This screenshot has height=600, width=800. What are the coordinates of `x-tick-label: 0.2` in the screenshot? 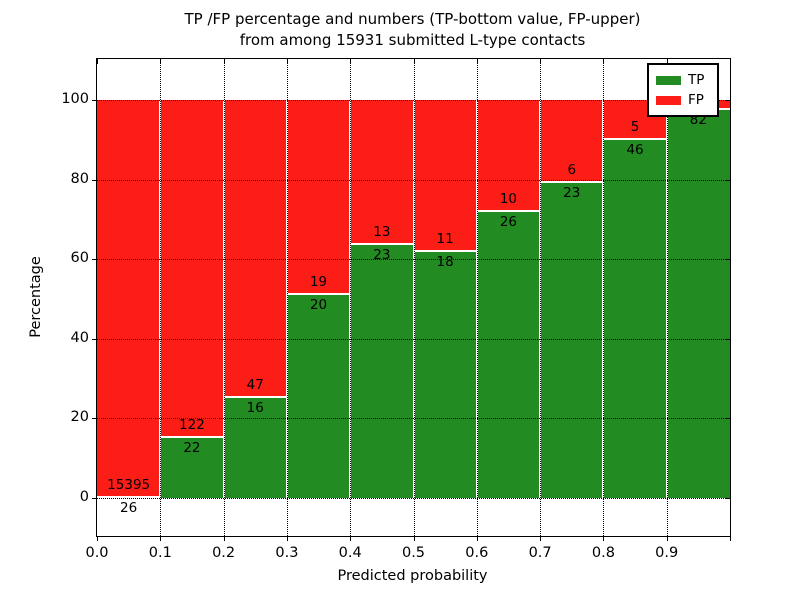 It's located at (224, 553).